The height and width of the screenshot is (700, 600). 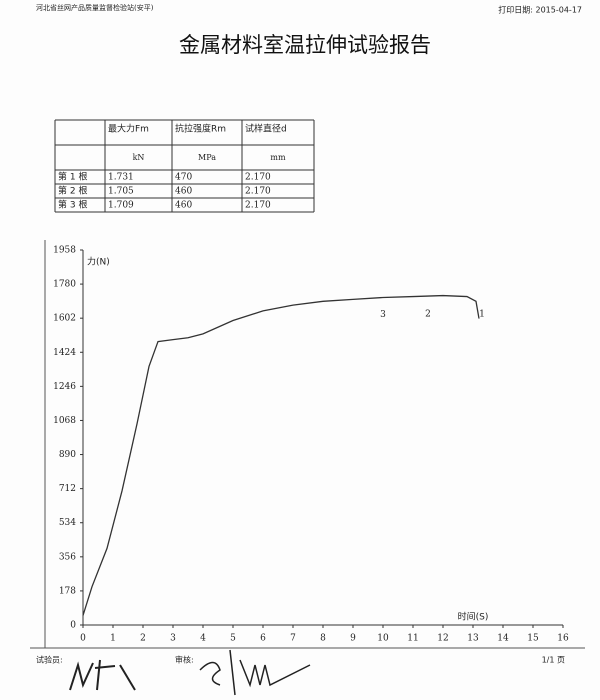 What do you see at coordinates (128, 129) in the screenshot?
I see `table-header: 最大力Fm` at bounding box center [128, 129].